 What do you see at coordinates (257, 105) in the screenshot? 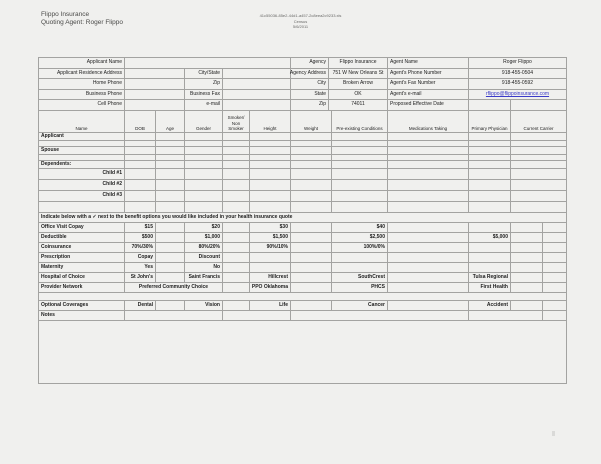
I see `email-input` at bounding box center [257, 105].